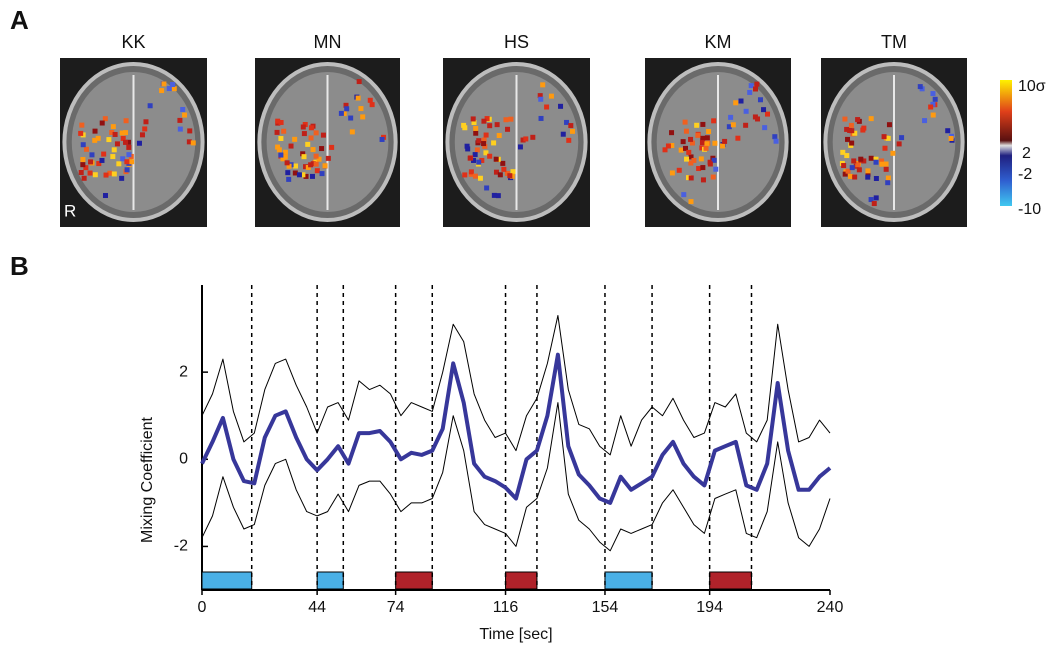 This screenshot has height=651, width=1060. Describe the element at coordinates (516, 385) in the screenshot. I see `series-line` at that location.